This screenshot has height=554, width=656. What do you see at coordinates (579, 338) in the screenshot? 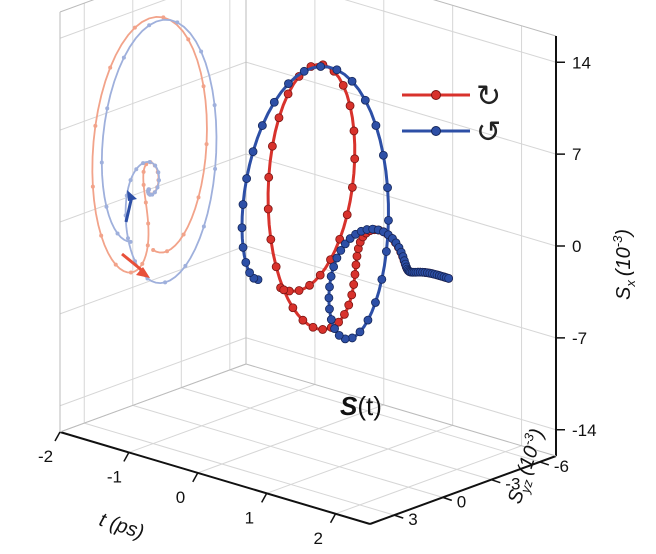
I see `z-tick-label: -7` at bounding box center [579, 338].